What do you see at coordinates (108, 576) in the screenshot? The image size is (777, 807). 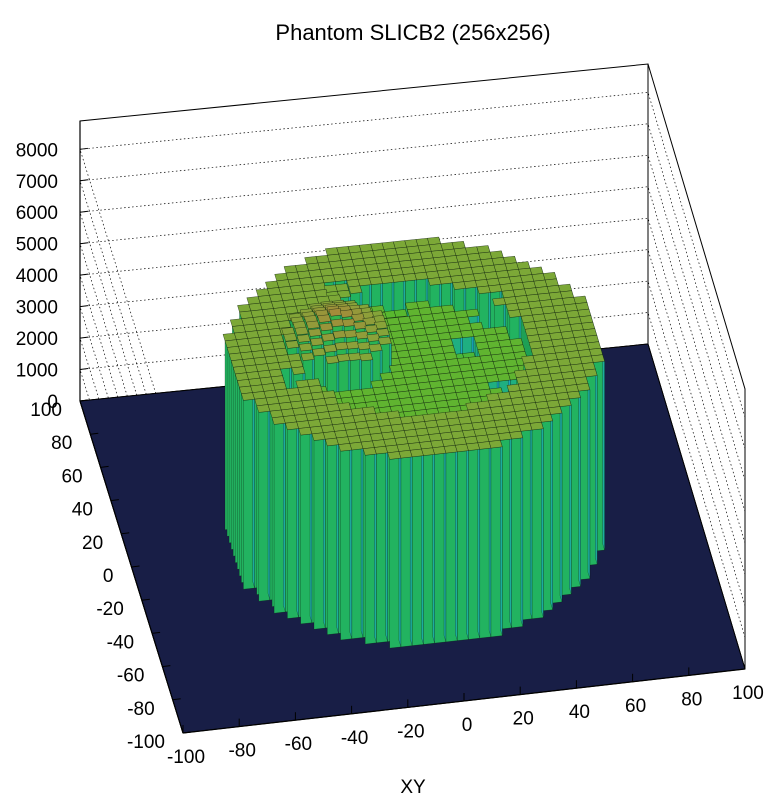 I see `y-tick-label: 0` at bounding box center [108, 576].